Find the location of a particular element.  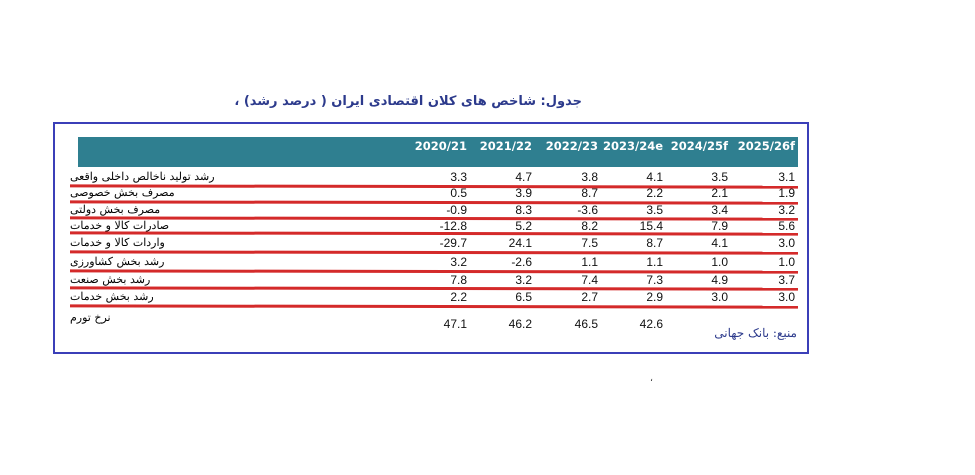

column-header: 2022/23 is located at coordinates (571, 146).